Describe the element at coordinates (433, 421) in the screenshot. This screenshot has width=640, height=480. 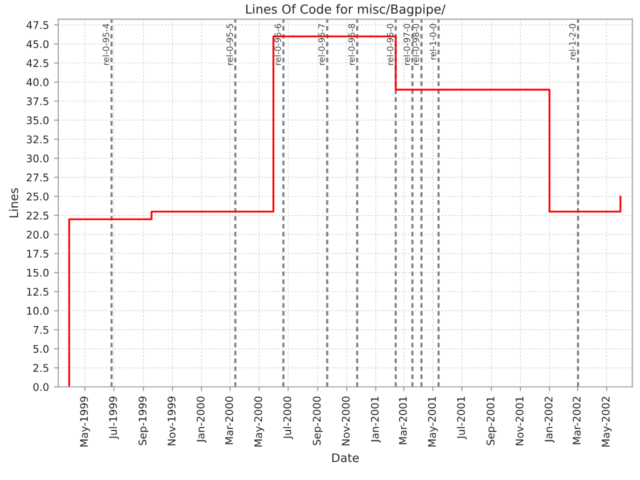
I see `x-tick-label: May-2001` at that location.